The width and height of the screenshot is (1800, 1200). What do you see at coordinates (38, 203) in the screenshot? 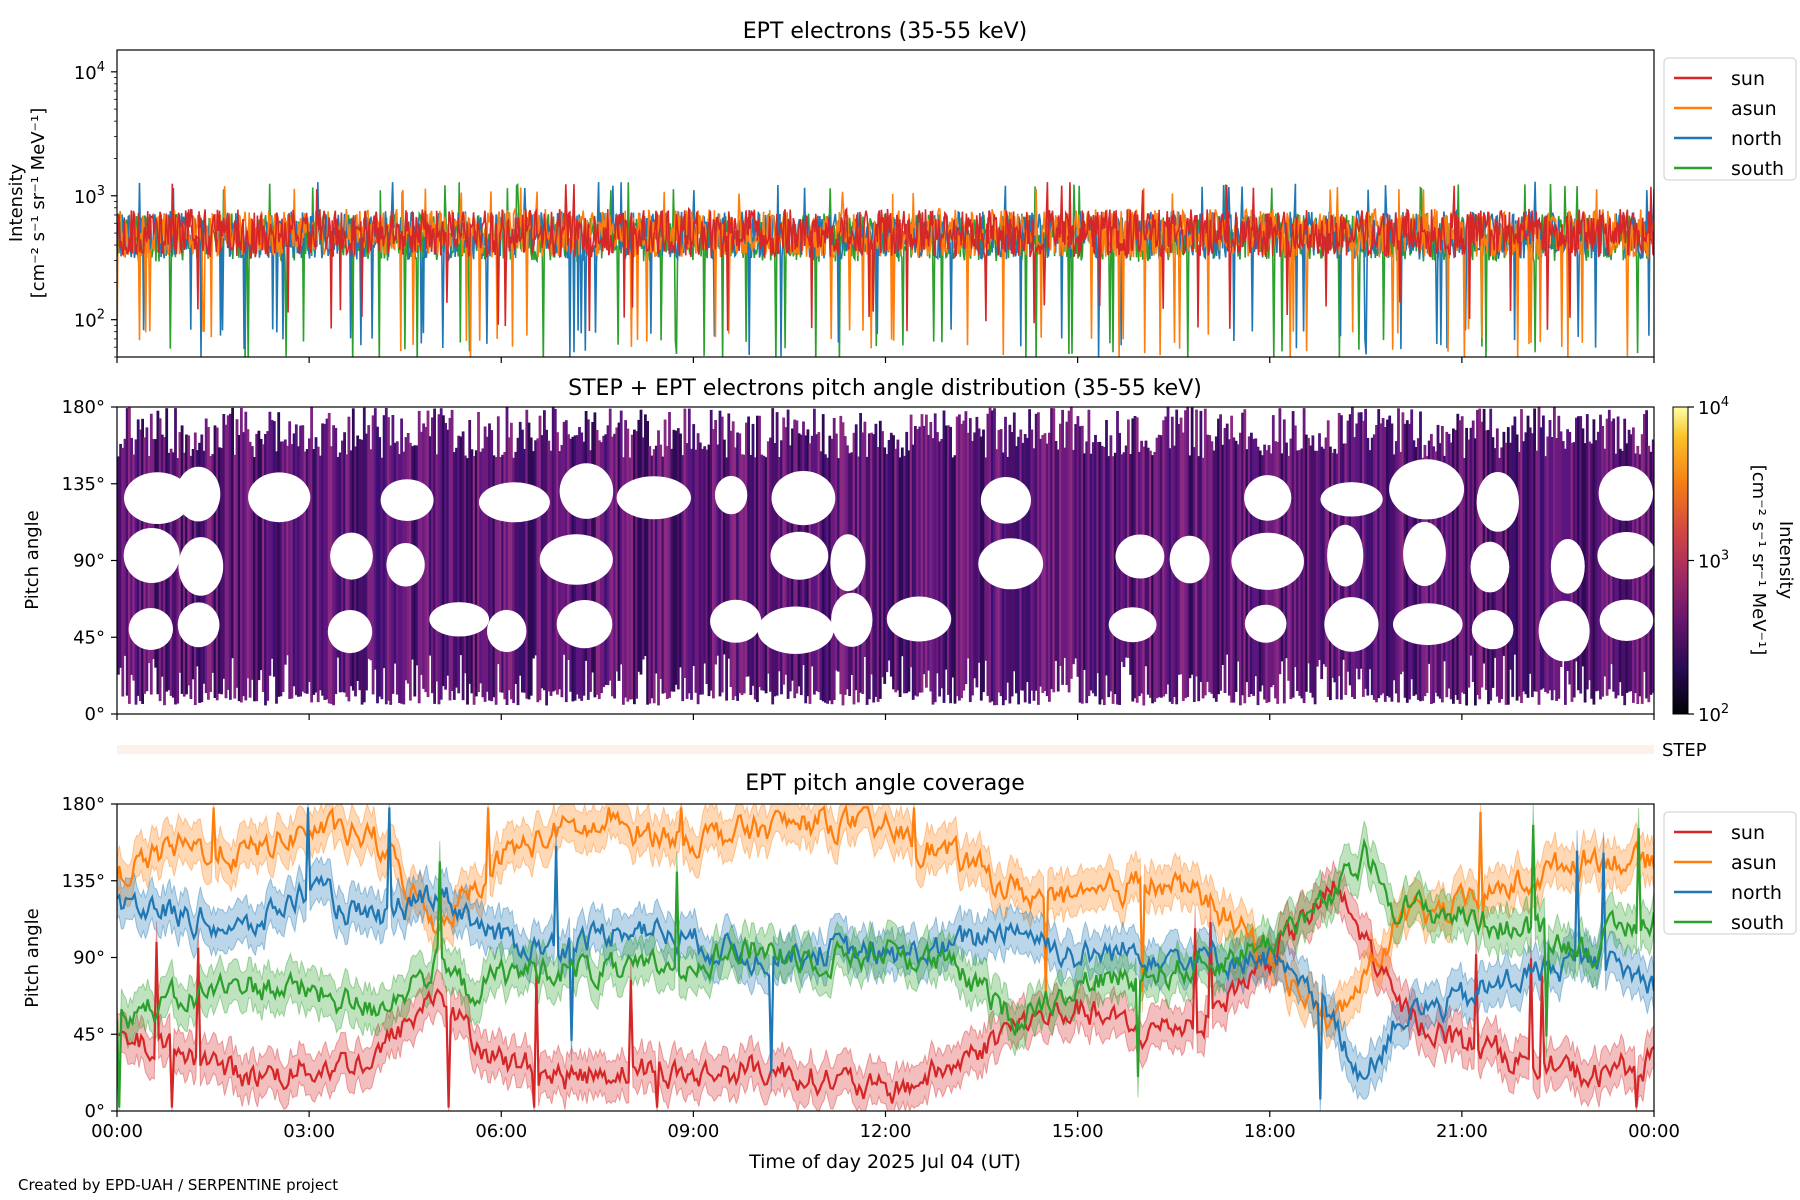
I see `panel1-yunit: [cm⁻² s⁻¹ sr⁻¹ MeV⁻¹]` at bounding box center [38, 203].